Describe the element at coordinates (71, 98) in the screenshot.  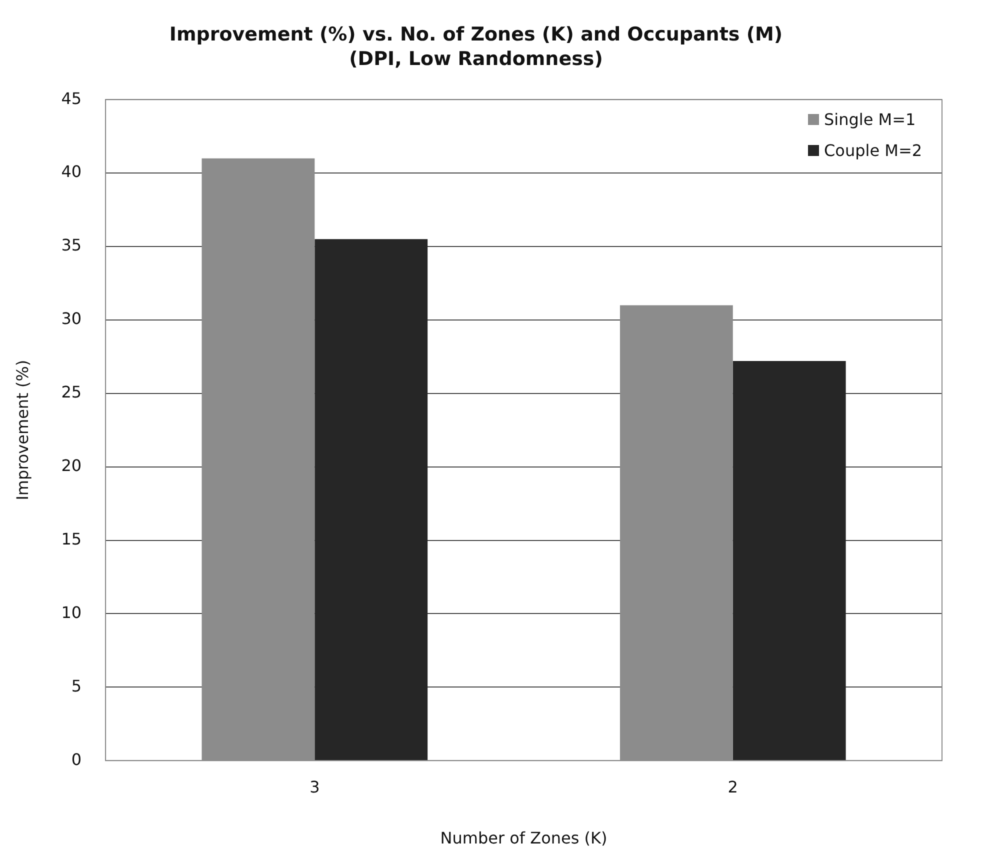
I see `y-tick-label: 45` at that location.